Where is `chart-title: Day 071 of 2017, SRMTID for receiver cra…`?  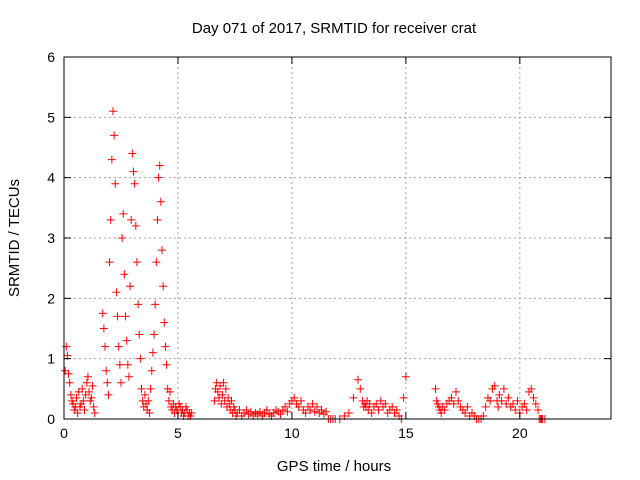
chart-title: Day 071 of 2017, SRMTID for receiver cra… is located at coordinates (334, 28).